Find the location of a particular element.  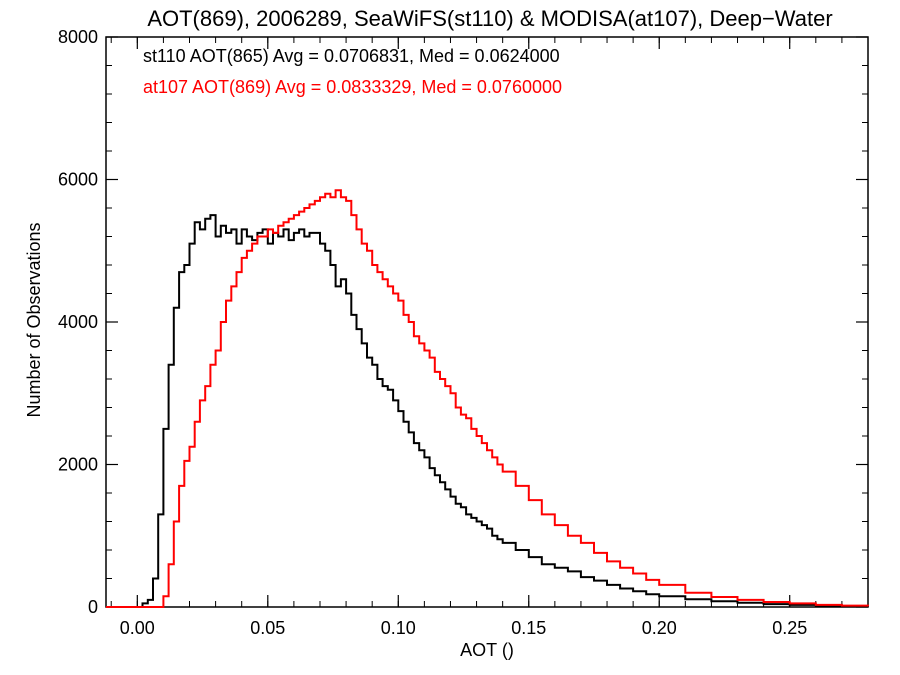

x-tick-label: 0.05 is located at coordinates (267, 628).